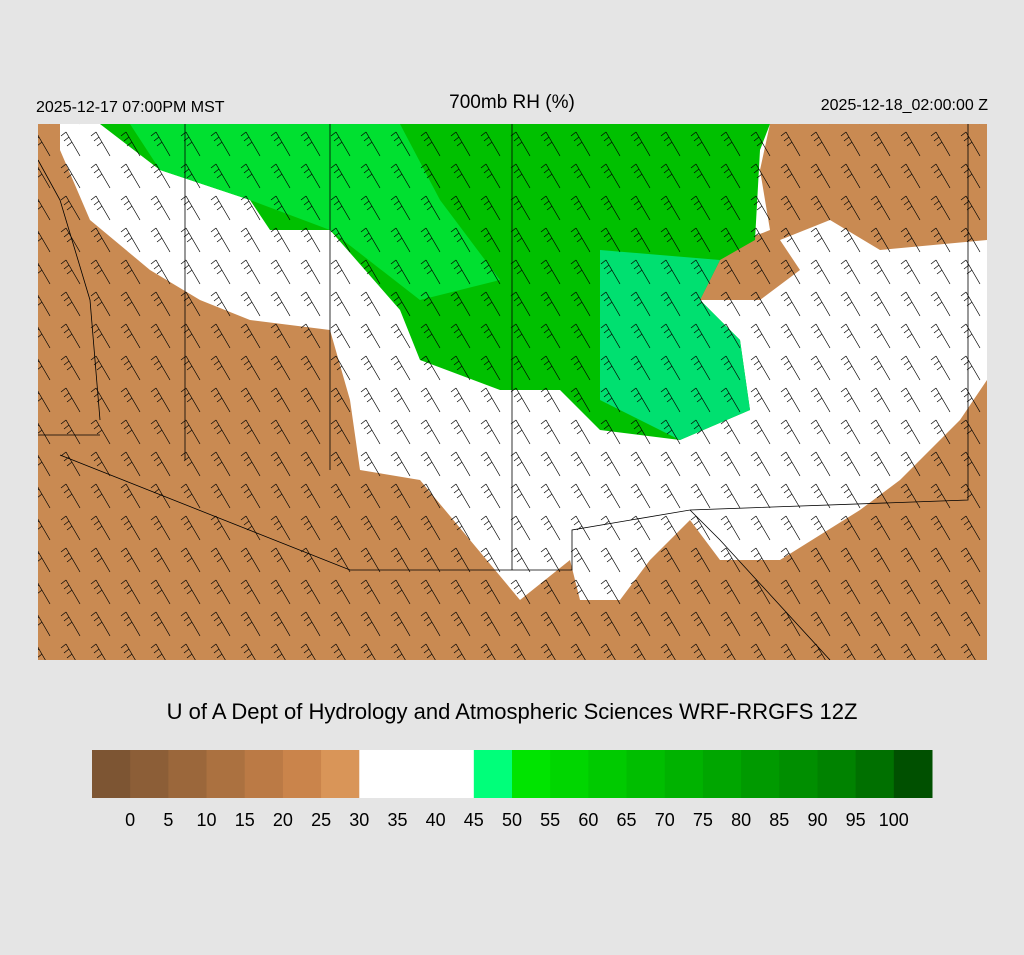 Image resolution: width=1024 pixels, height=955 pixels. I want to click on colorbar-tick-label: 5, so click(168, 820).